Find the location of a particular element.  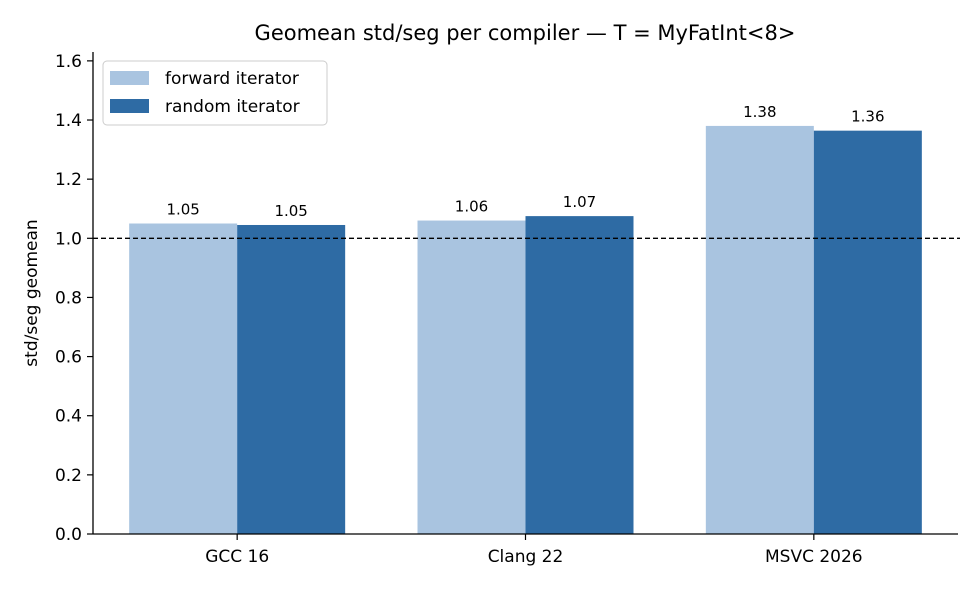

legend-frame is located at coordinates (215, 93).